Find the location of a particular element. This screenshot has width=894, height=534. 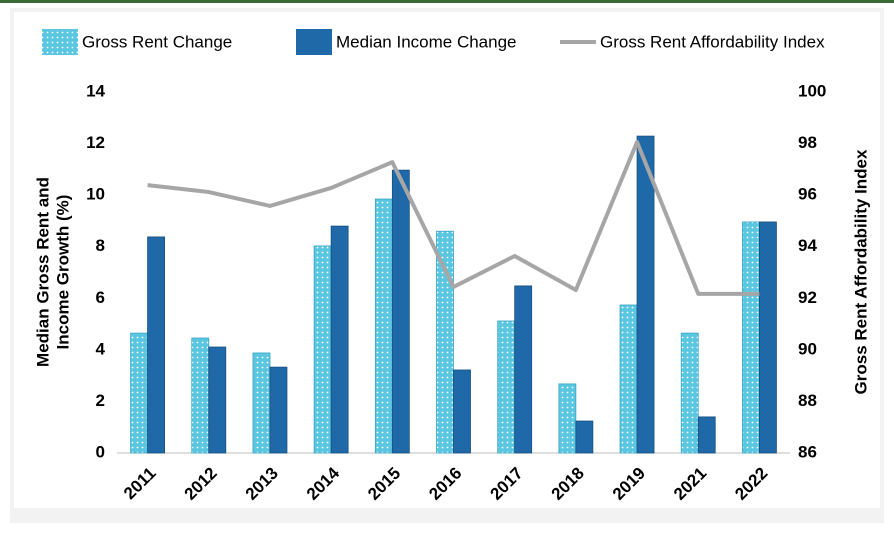

y2-axis-title: Gross Rent Affordability Index is located at coordinates (860, 272).